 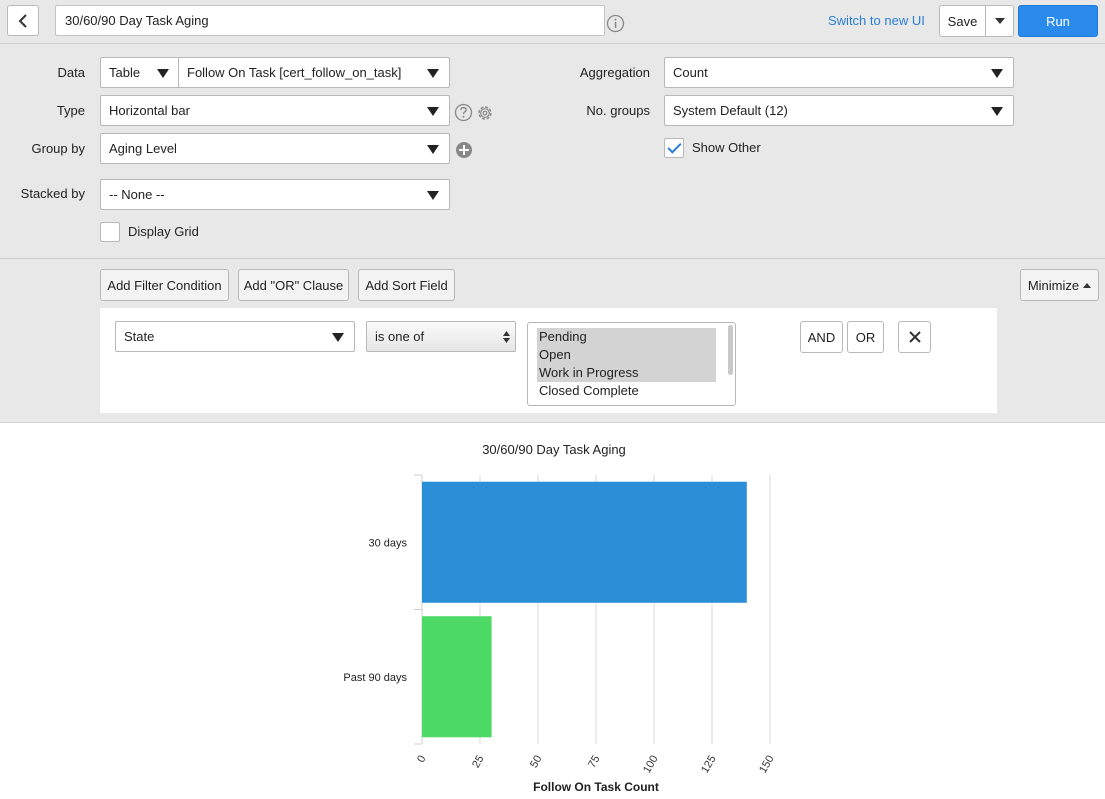 What do you see at coordinates (275, 148) in the screenshot?
I see `group-by-select: Aging Level` at bounding box center [275, 148].